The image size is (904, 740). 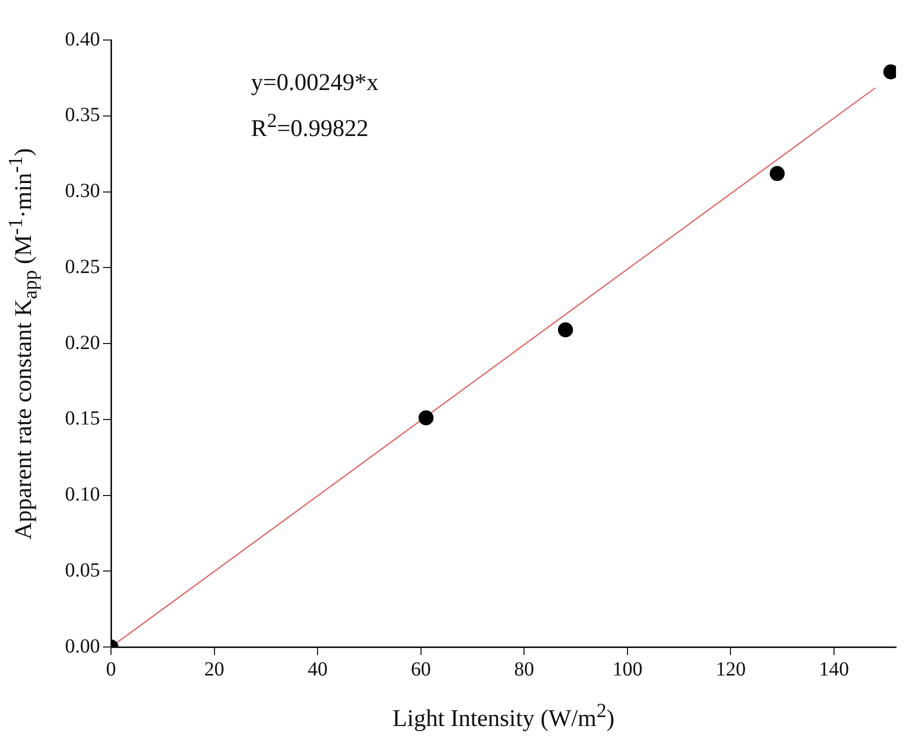 What do you see at coordinates (503, 716) in the screenshot?
I see `x-axis-title: Light Intensity (W/m$^{2}$)` at bounding box center [503, 716].